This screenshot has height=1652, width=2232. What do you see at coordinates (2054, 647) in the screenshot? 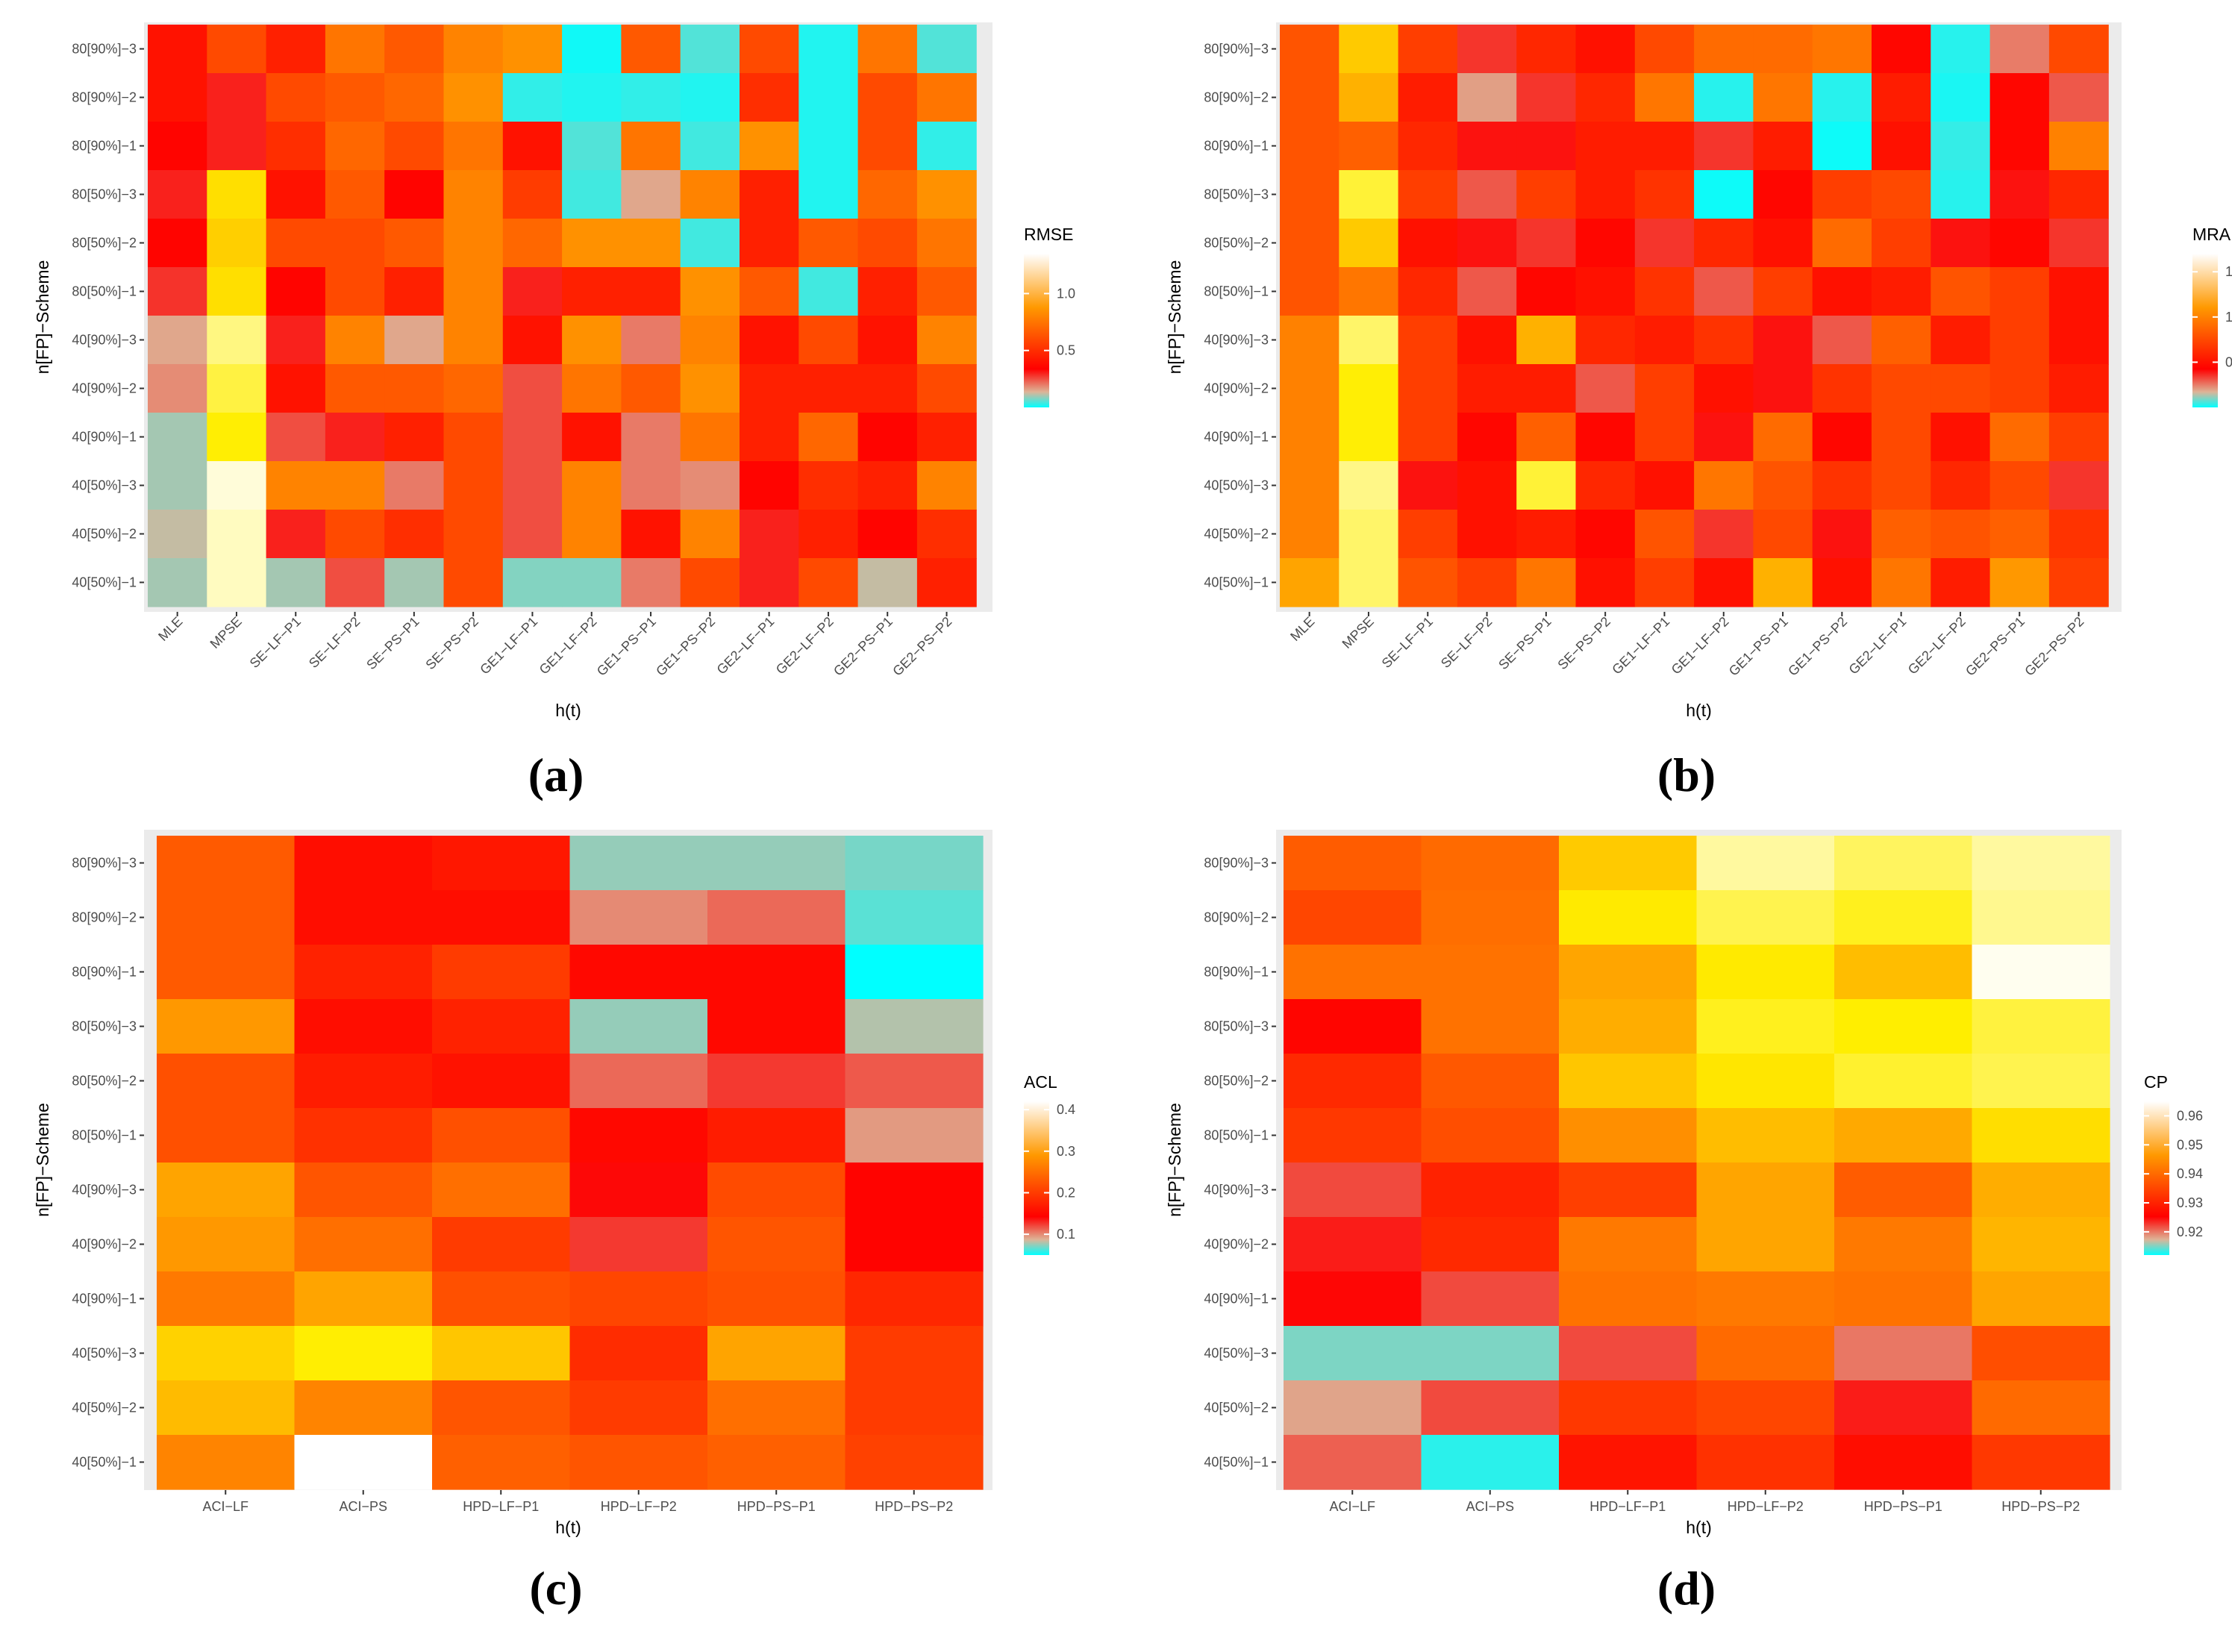
I see `x-tick-label: GE2−PS−P2` at bounding box center [2054, 647].